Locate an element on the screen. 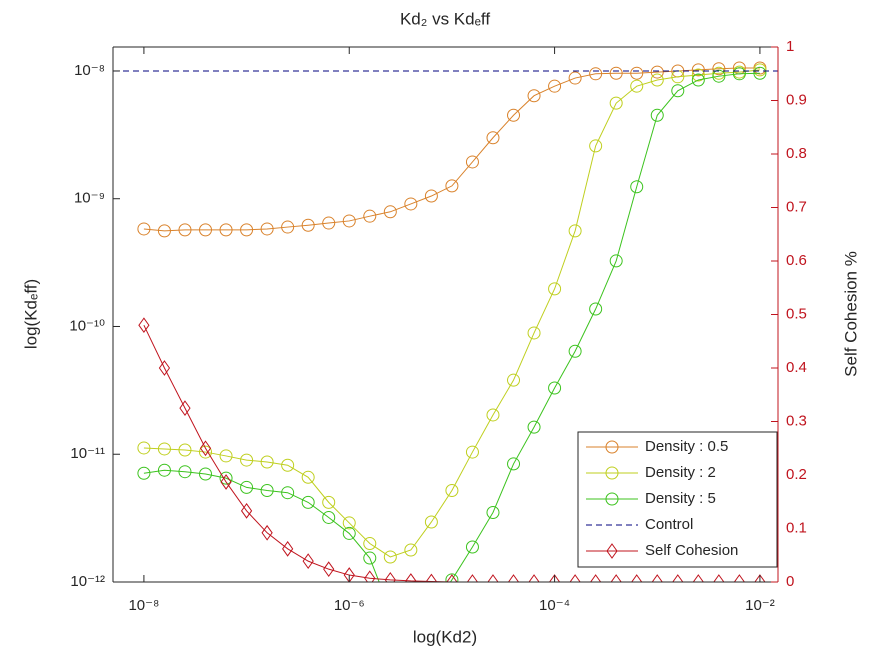 Image resolution: width=875 pixels, height=656 pixels. x-tick-label: 10⁻⁶ is located at coordinates (349, 605).